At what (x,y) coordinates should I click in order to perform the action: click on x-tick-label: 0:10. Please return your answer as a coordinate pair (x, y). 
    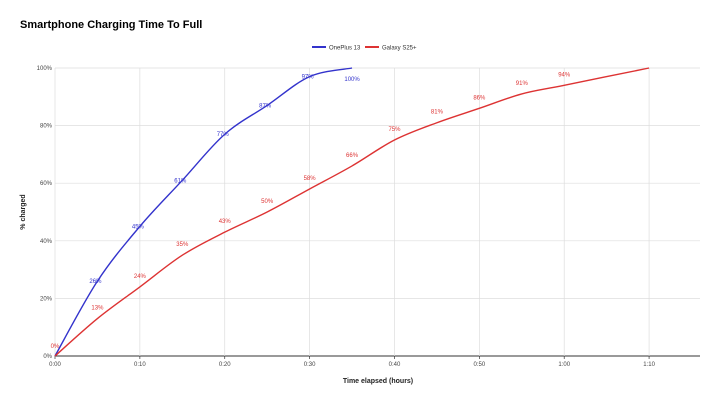
    Looking at the image, I should click on (140, 365).